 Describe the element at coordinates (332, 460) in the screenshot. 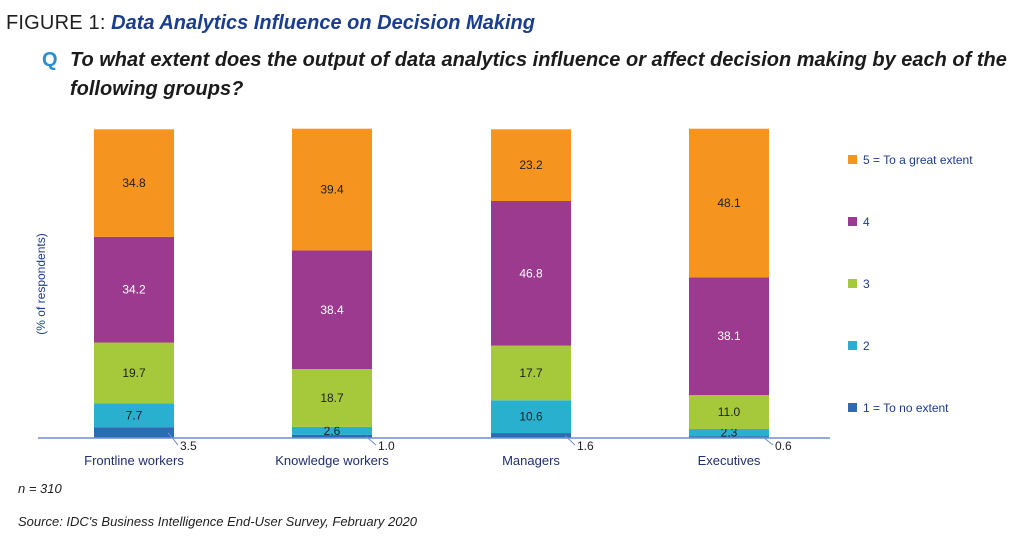

I see `category-label: Knowledge workers` at that location.